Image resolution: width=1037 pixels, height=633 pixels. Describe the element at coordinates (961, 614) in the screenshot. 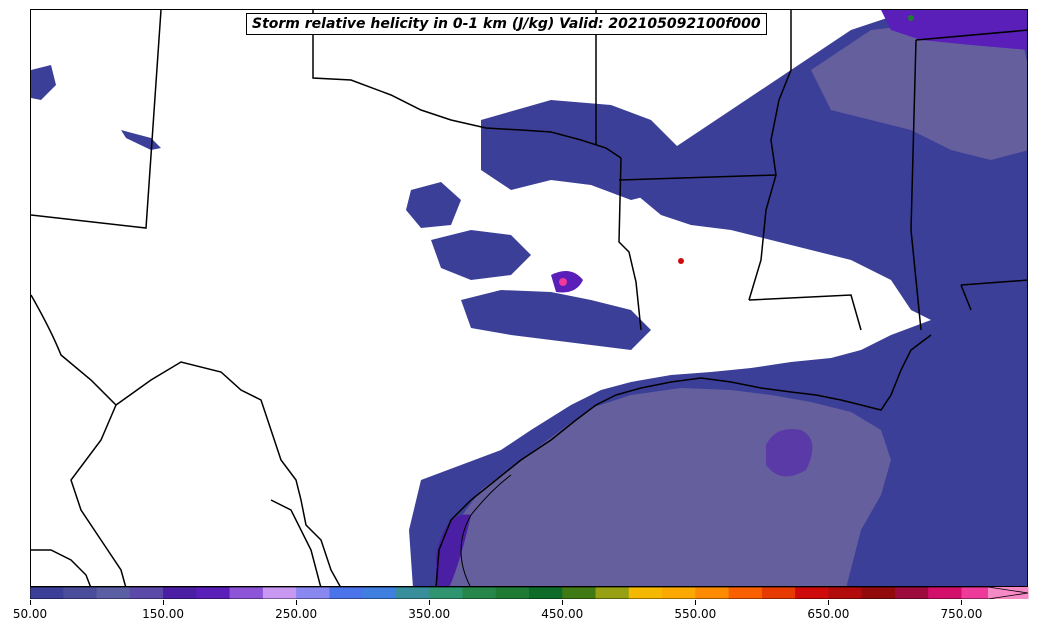

I see `colorbar-tick-label: 750.00` at that location.